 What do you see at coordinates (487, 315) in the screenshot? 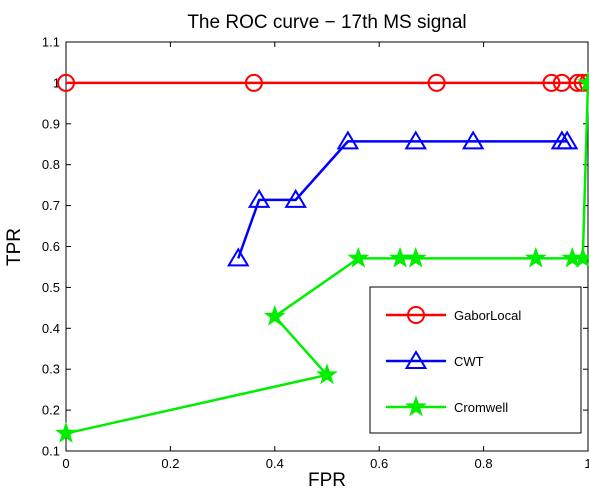
I see `legend-label-gaborlocal: GaborLocal` at bounding box center [487, 315].